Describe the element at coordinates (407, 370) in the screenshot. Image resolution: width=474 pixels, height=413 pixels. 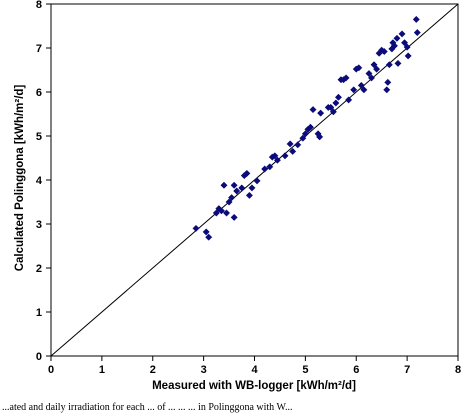
I see `x-tick-label: 7` at that location.